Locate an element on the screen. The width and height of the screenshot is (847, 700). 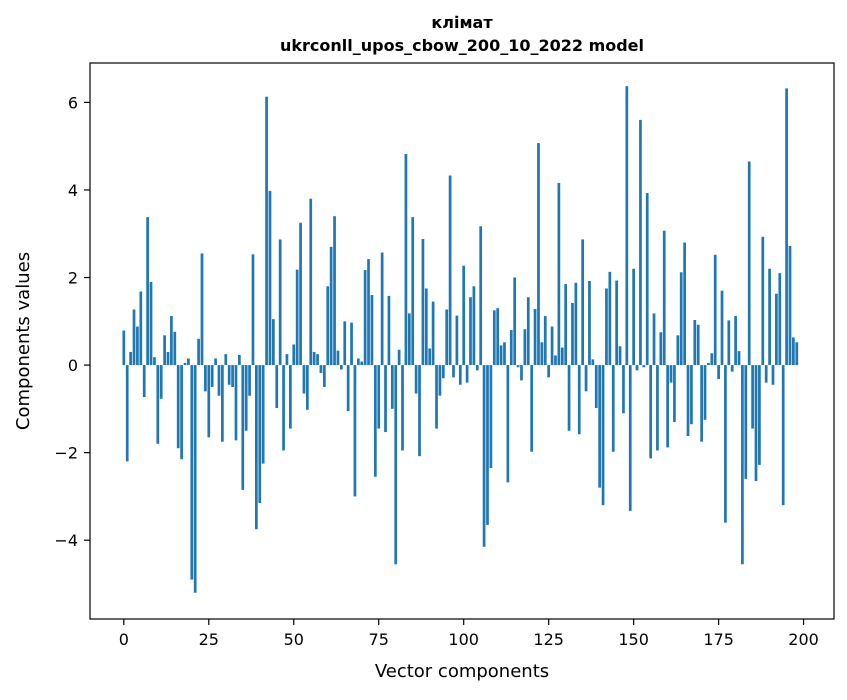
y-tick-label: 2 is located at coordinates (73, 278).